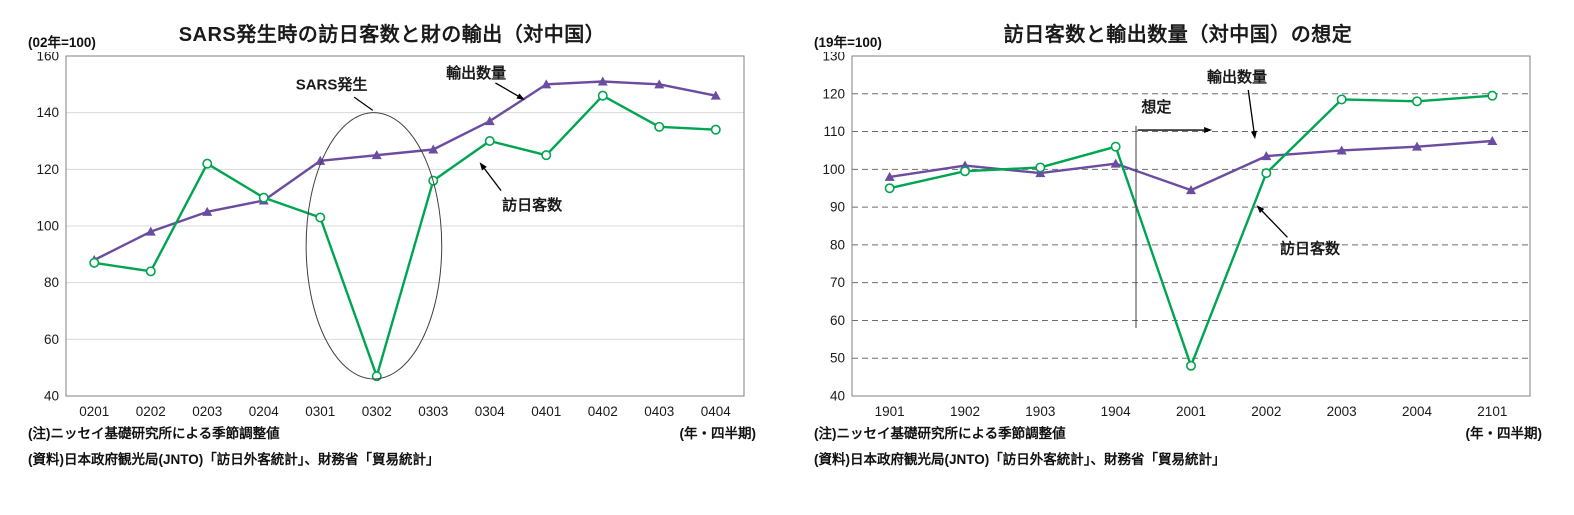 The width and height of the screenshot is (1574, 515). What do you see at coordinates (890, 411) in the screenshot?
I see `x-tick-label: 1901` at bounding box center [890, 411].